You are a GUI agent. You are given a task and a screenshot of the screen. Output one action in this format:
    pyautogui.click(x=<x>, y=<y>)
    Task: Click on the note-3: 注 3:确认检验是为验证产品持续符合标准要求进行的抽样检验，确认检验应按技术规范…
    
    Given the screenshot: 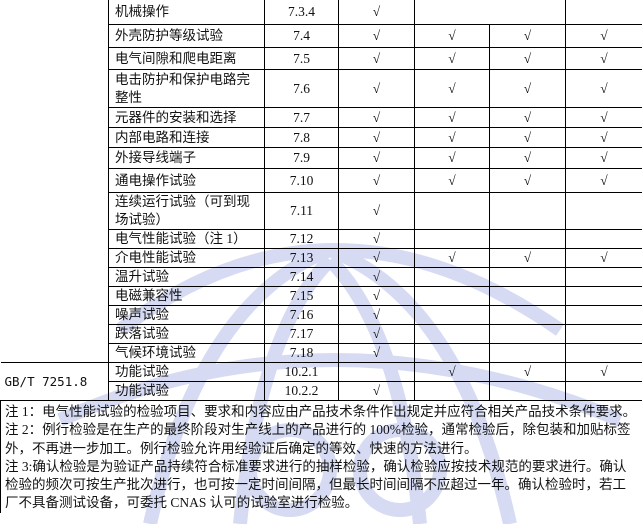 What is the action you would take?
    pyautogui.click(x=316, y=484)
    